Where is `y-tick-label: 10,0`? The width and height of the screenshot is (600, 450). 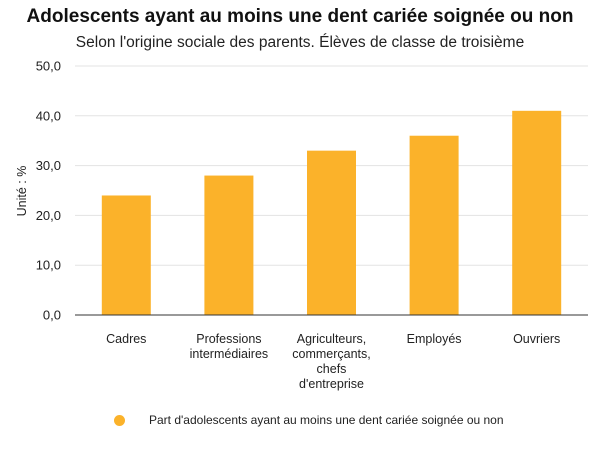
y-tick-label: 10,0 is located at coordinates (48, 265).